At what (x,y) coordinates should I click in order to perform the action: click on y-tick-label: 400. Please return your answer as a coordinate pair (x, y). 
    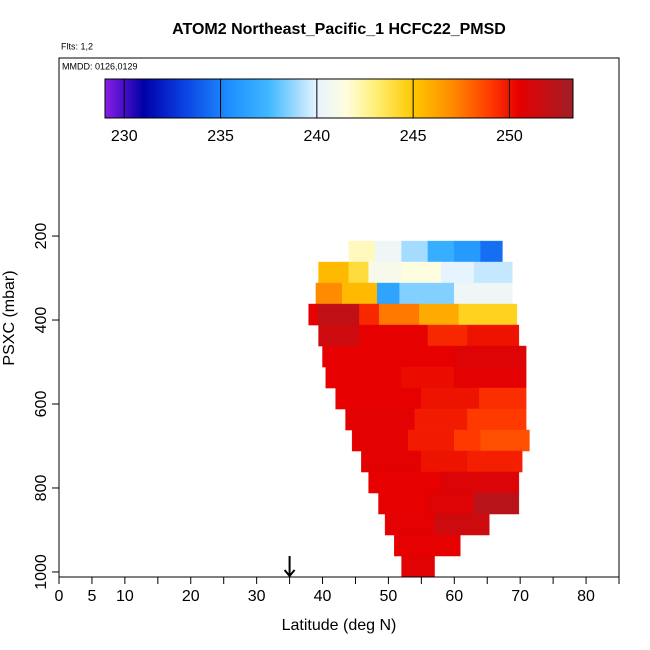
    Looking at the image, I should click on (41, 320).